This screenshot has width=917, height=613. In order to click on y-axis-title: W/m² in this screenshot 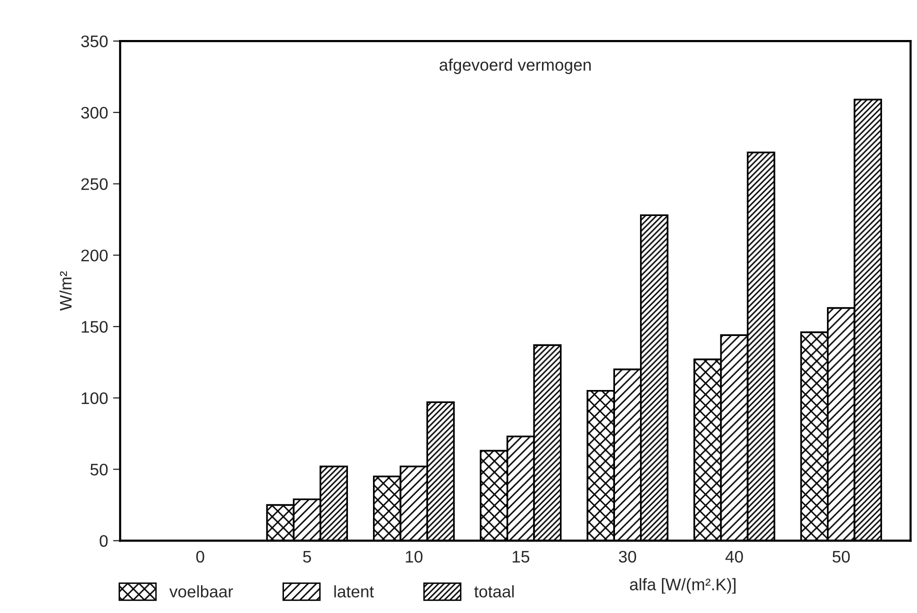, I will do `click(65, 291)`.